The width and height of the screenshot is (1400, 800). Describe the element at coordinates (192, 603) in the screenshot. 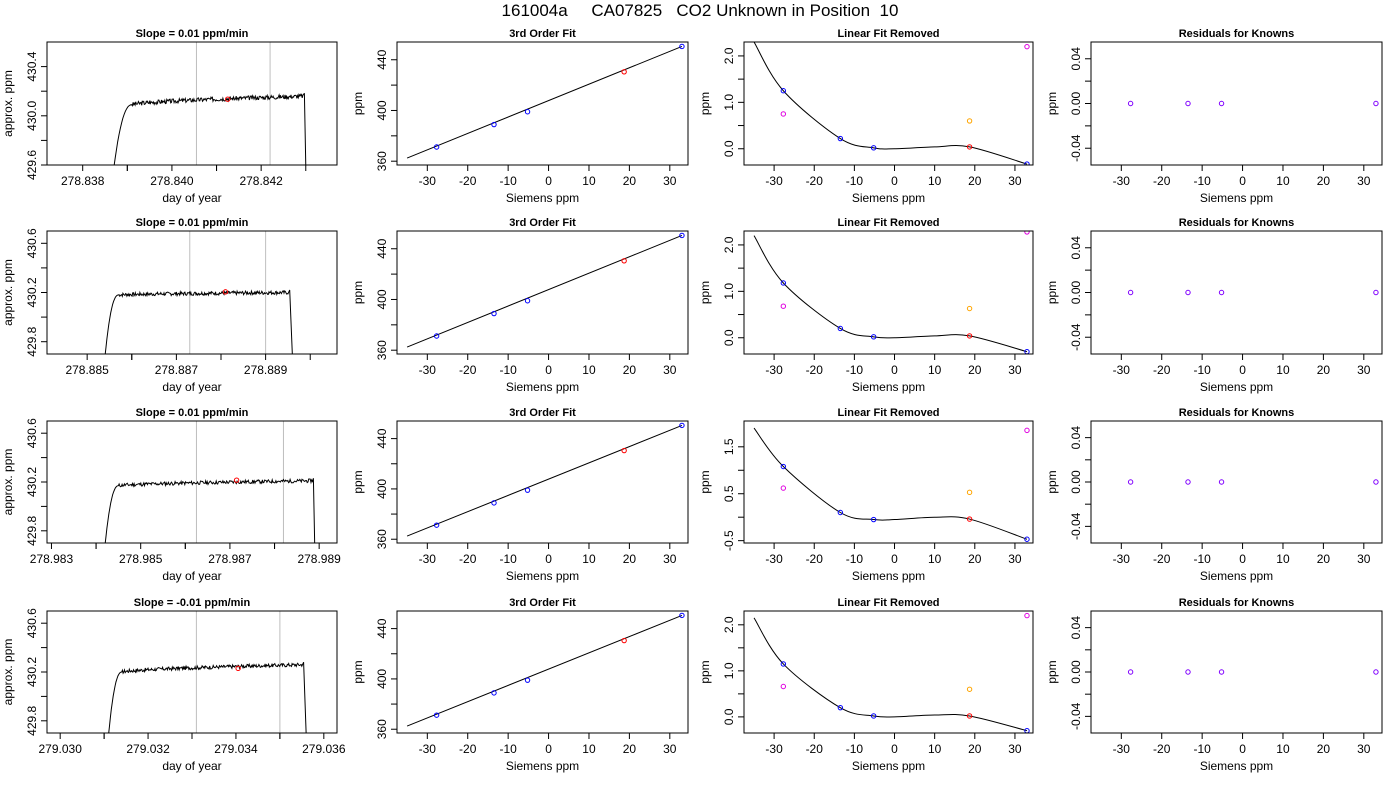

I see `chart-title: Slope = -0.01 ppm/min` at that location.